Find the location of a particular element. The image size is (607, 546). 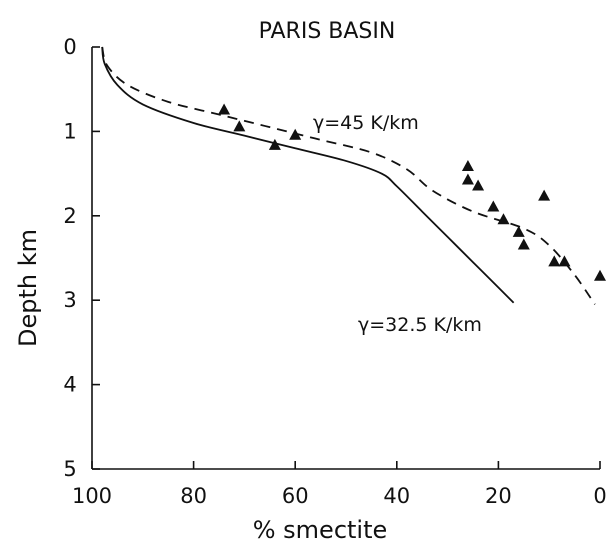

x-tick-label: 0 is located at coordinates (599, 496).